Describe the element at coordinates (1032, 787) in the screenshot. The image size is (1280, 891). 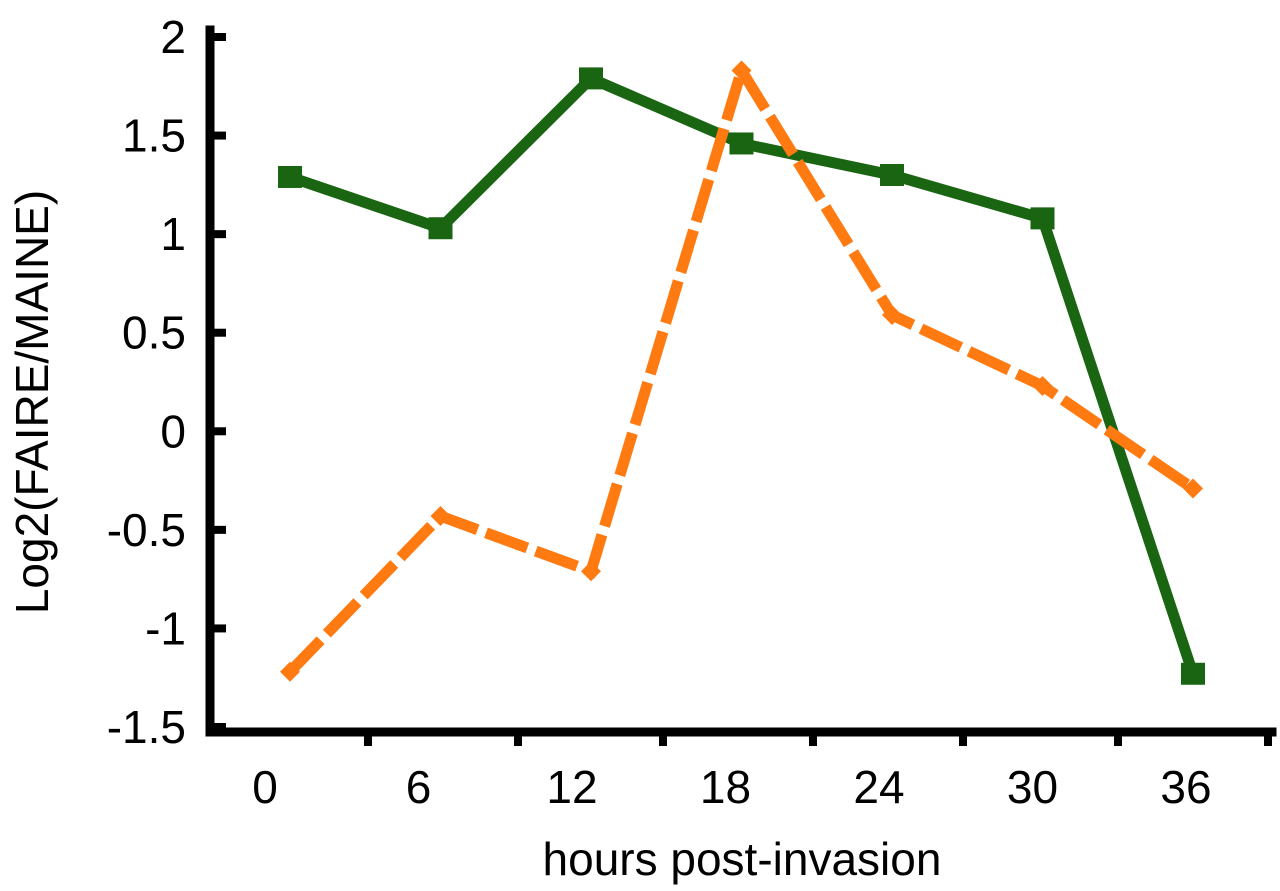
I see `x-tick-label-5: 30` at that location.